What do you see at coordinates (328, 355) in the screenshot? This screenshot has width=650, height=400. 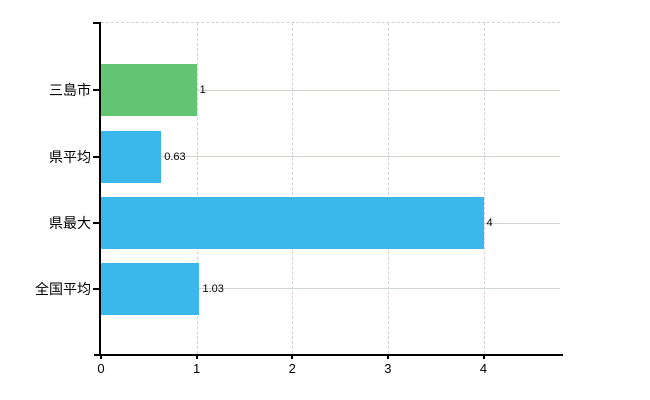 I see `x-axis-line` at bounding box center [328, 355].